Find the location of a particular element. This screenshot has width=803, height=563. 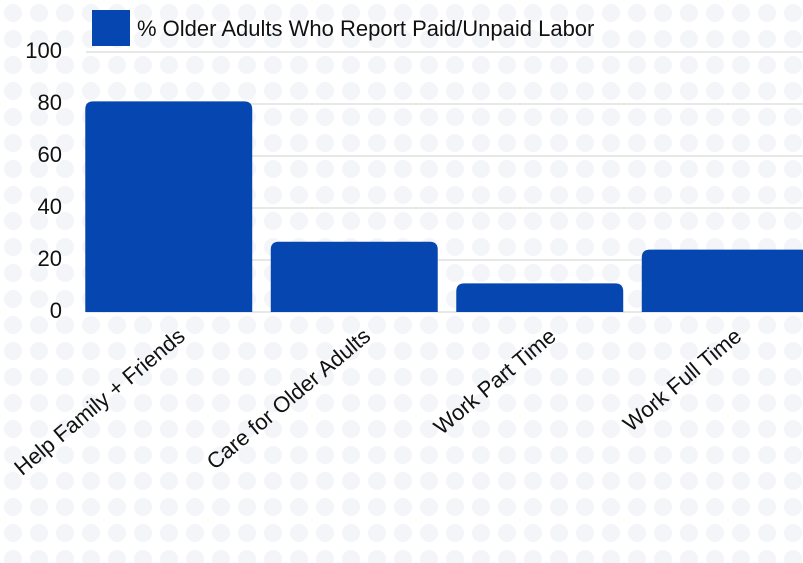

y-tick-label: 0 is located at coordinates (56, 310).